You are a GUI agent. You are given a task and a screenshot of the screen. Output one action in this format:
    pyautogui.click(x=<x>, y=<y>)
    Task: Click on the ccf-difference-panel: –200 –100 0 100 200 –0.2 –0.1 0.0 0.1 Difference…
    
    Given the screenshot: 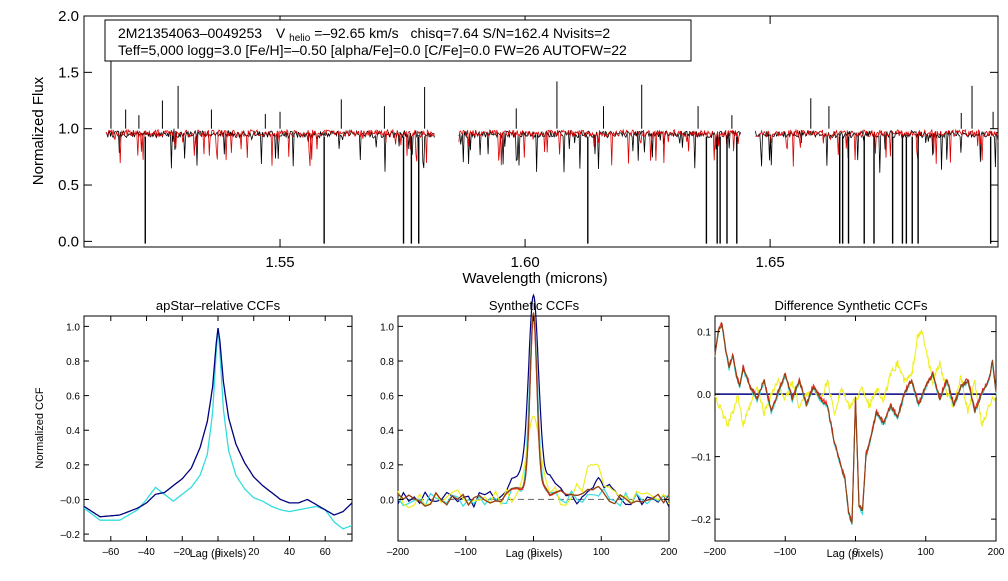 What is the action you would take?
    pyautogui.click(x=848, y=429)
    